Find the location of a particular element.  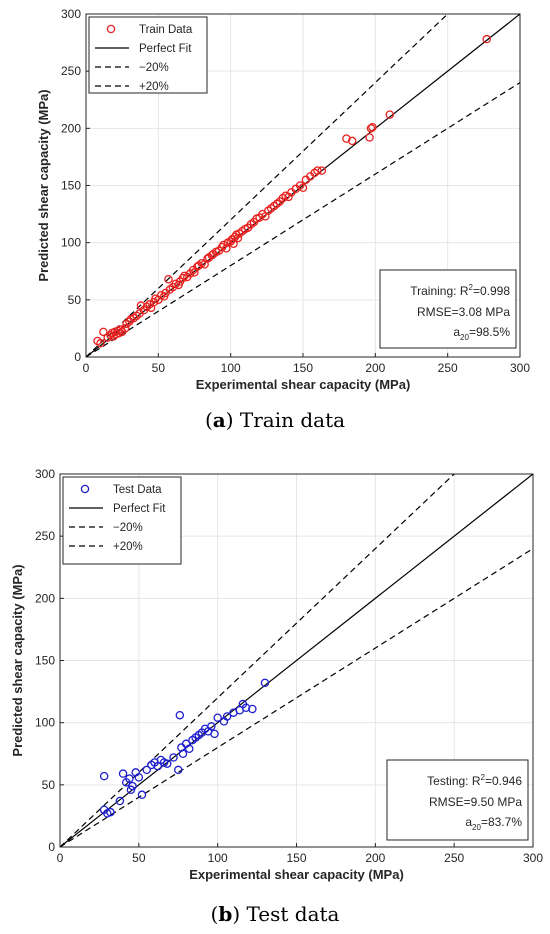

caption-b-letter: b is located at coordinates (225, 914).